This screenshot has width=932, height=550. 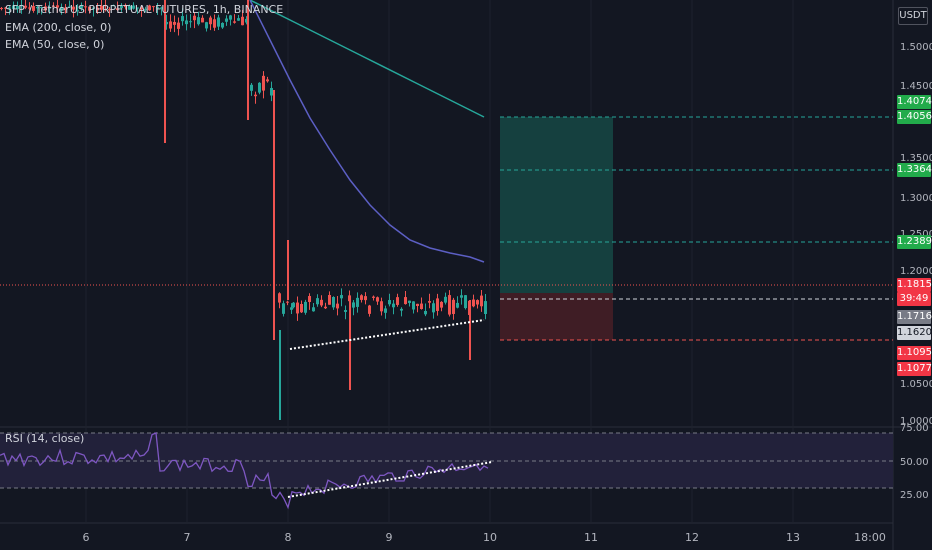 What do you see at coordinates (916, 234) in the screenshot?
I see `price-tick: 1.2500` at bounding box center [916, 234].